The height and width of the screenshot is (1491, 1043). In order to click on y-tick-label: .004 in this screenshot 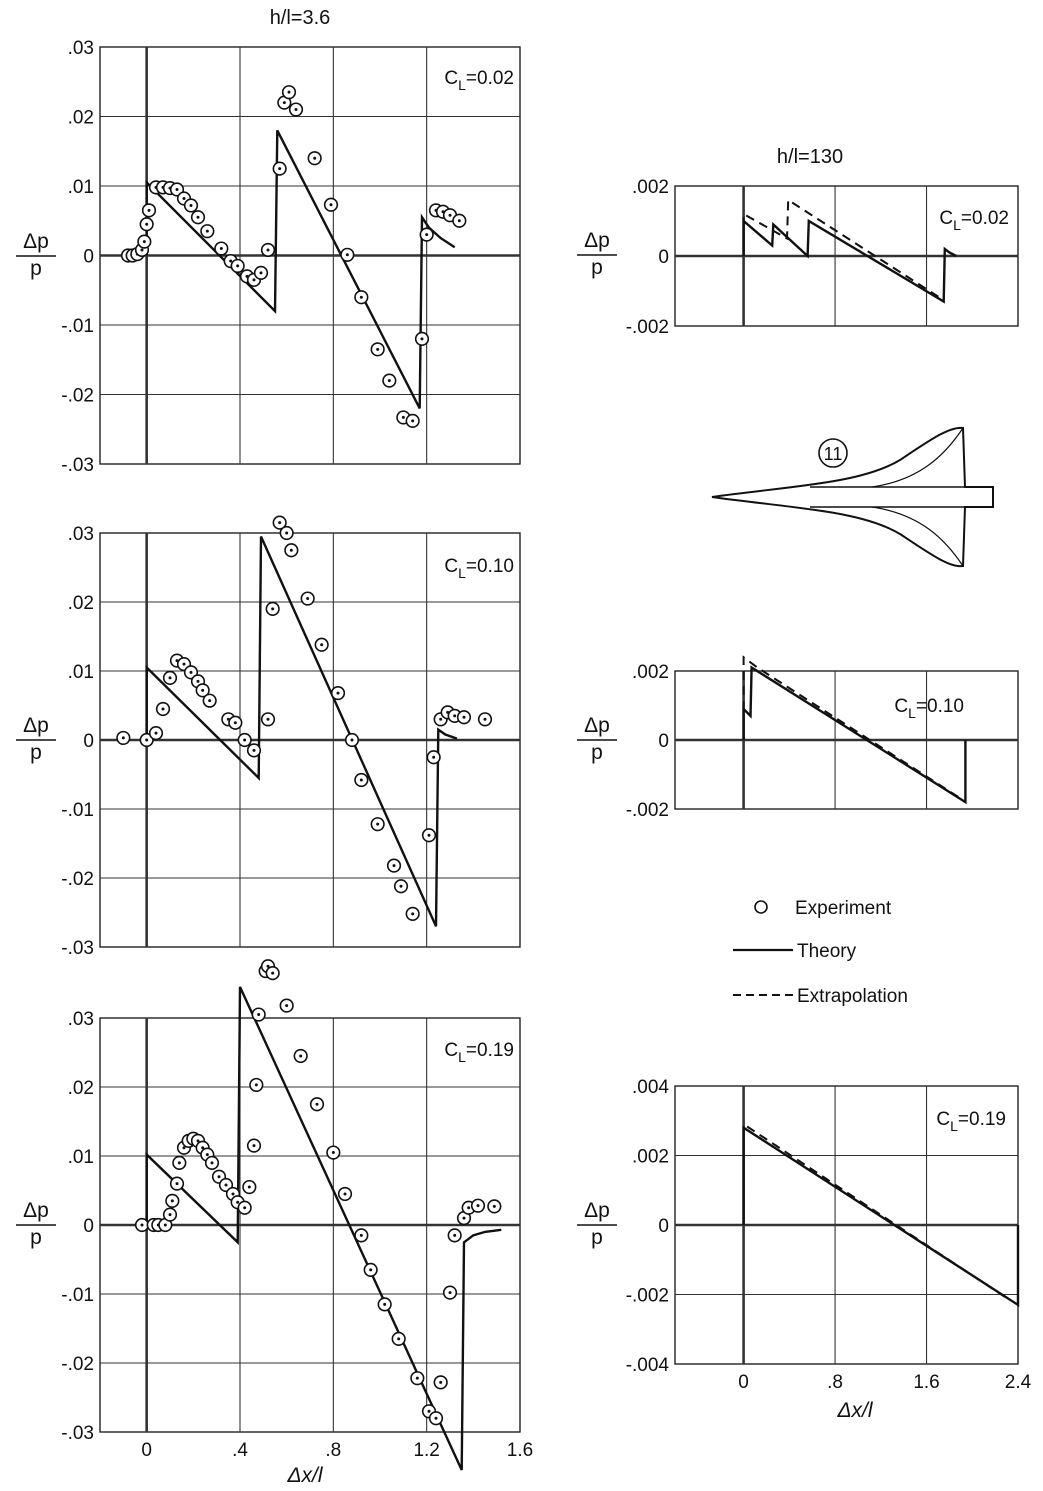, I will do `click(650, 1087)`.